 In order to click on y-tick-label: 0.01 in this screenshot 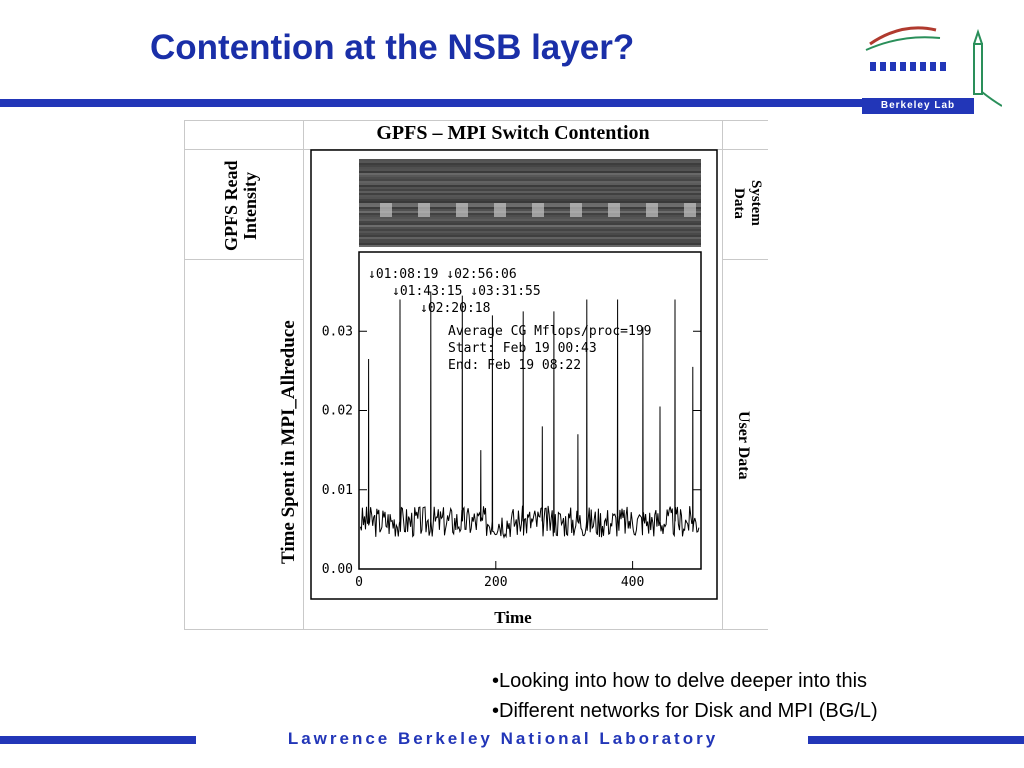, I will do `click(337, 490)`.